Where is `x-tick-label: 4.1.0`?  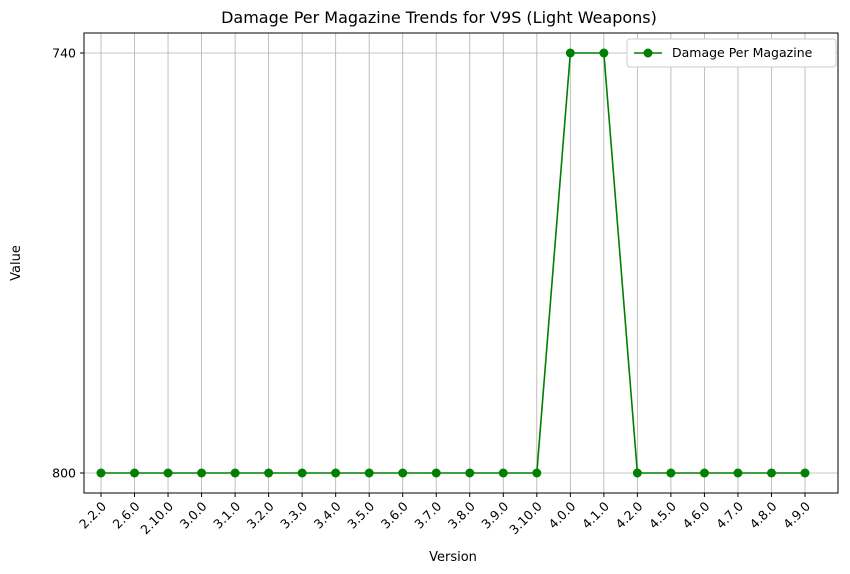 x-tick-label: 4.1.0 is located at coordinates (595, 514).